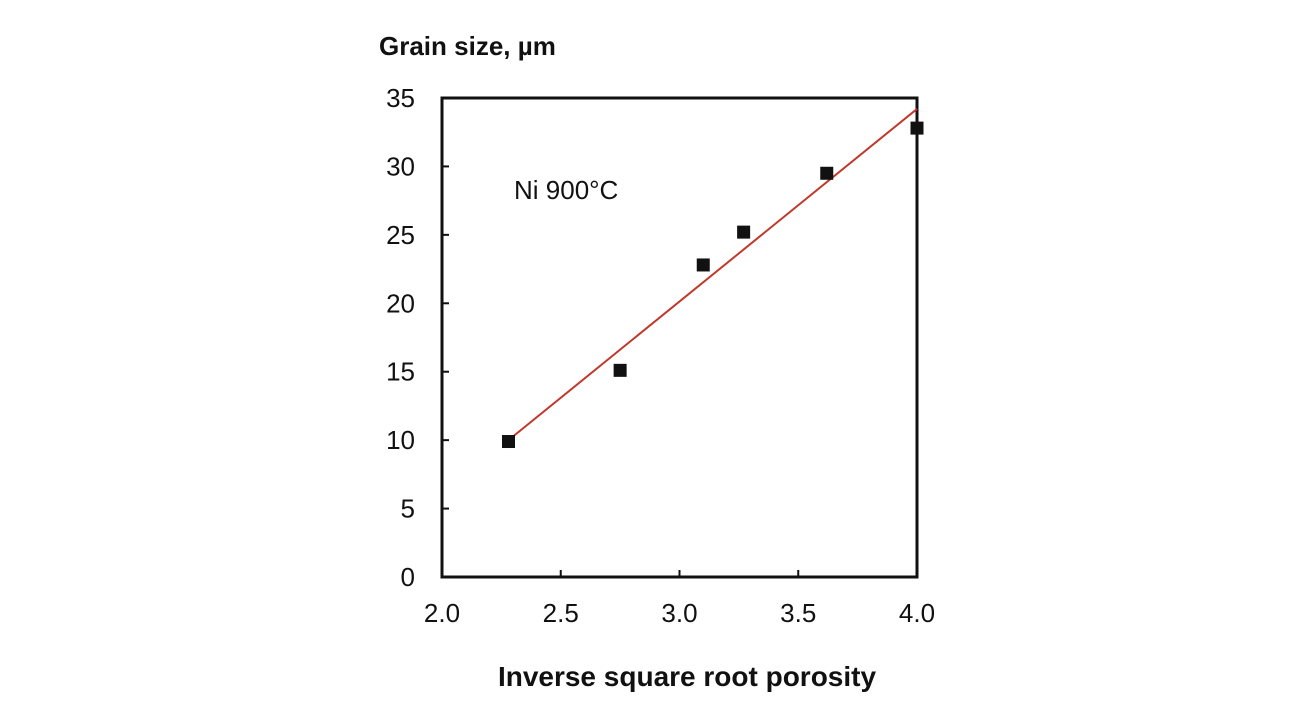  Describe the element at coordinates (712, 274) in the screenshot. I see `trendline` at that location.